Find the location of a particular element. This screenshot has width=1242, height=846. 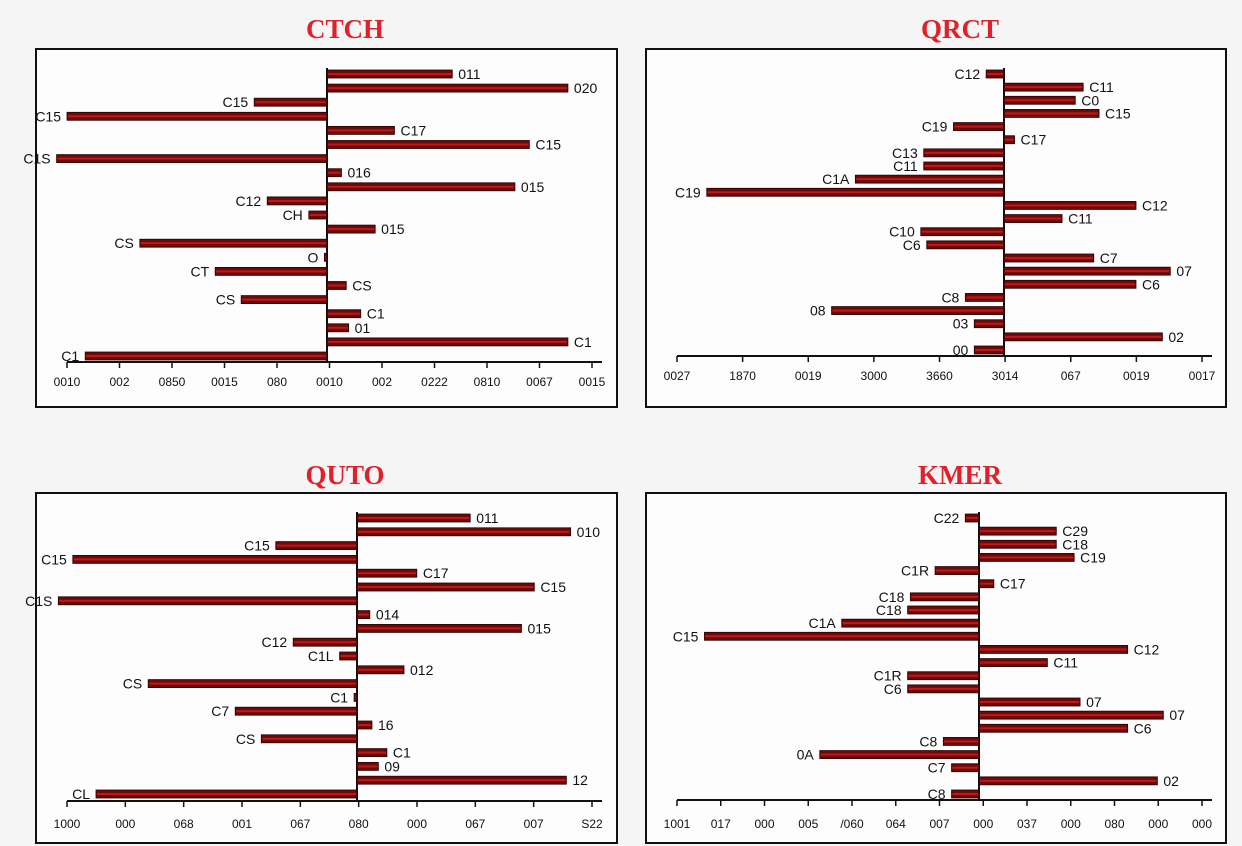

bar-label: C1R is located at coordinates (888, 676).